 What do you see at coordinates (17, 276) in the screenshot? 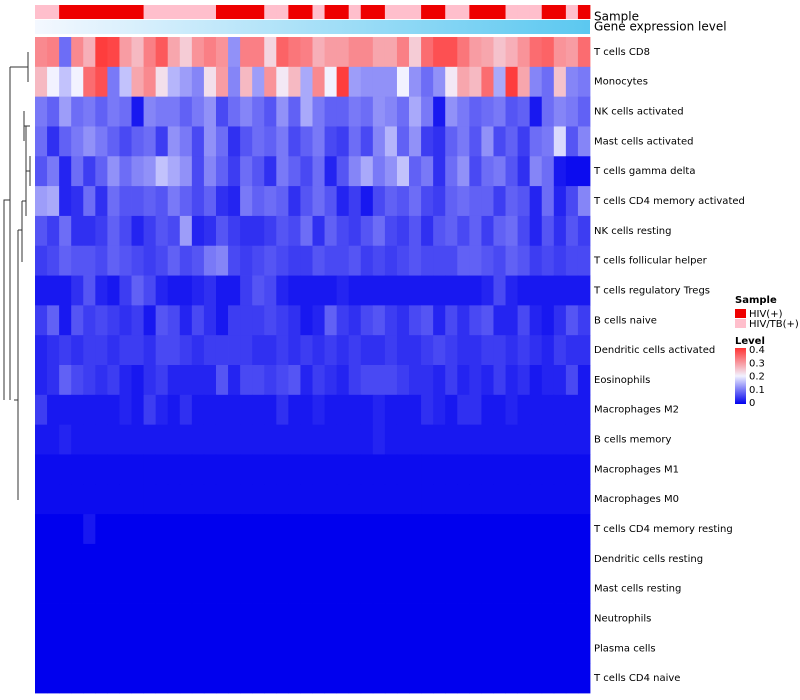
I see `row-dendrogram` at bounding box center [17, 276].